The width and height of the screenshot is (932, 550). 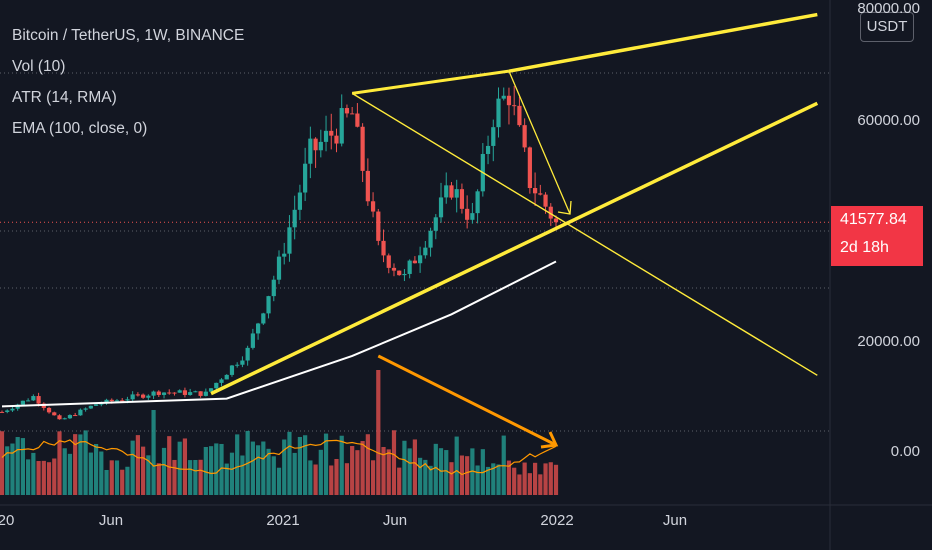 What do you see at coordinates (877, 236) in the screenshot?
I see `last-price-badge: 41577.84 2d 18h` at bounding box center [877, 236].